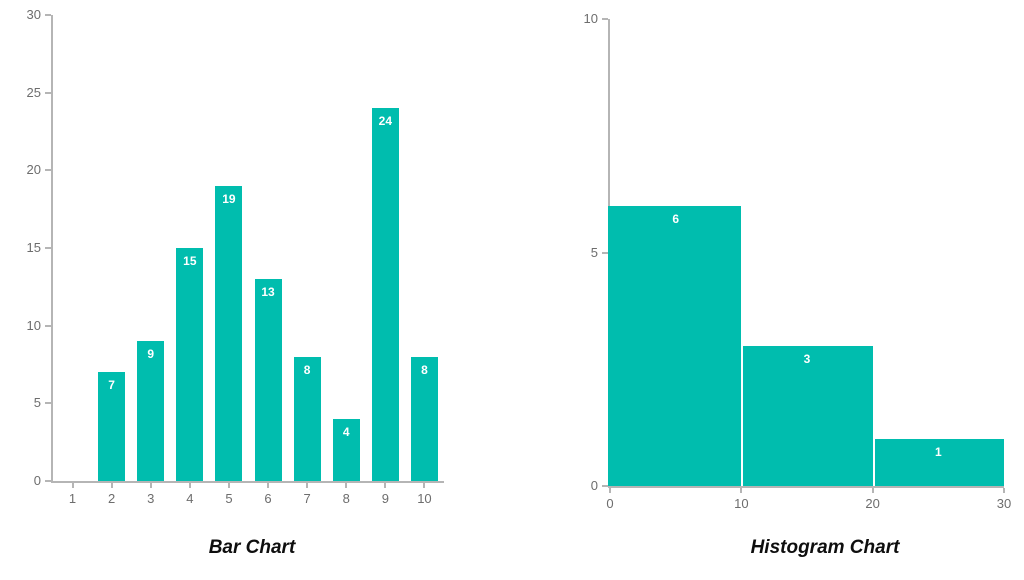  Describe the element at coordinates (111, 385) in the screenshot. I see `bar-value-label: 7` at that location.